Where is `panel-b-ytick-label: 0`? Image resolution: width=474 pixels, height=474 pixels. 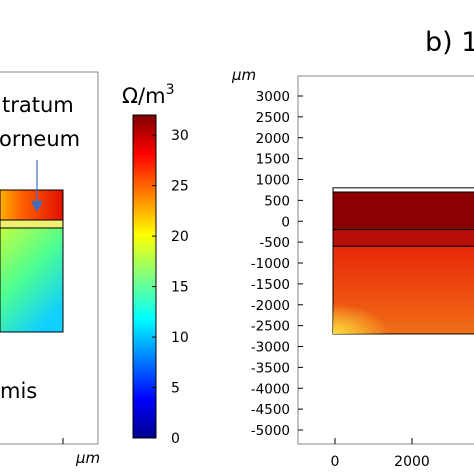
panel-b-ytick-label: 0 is located at coordinates (285, 222).